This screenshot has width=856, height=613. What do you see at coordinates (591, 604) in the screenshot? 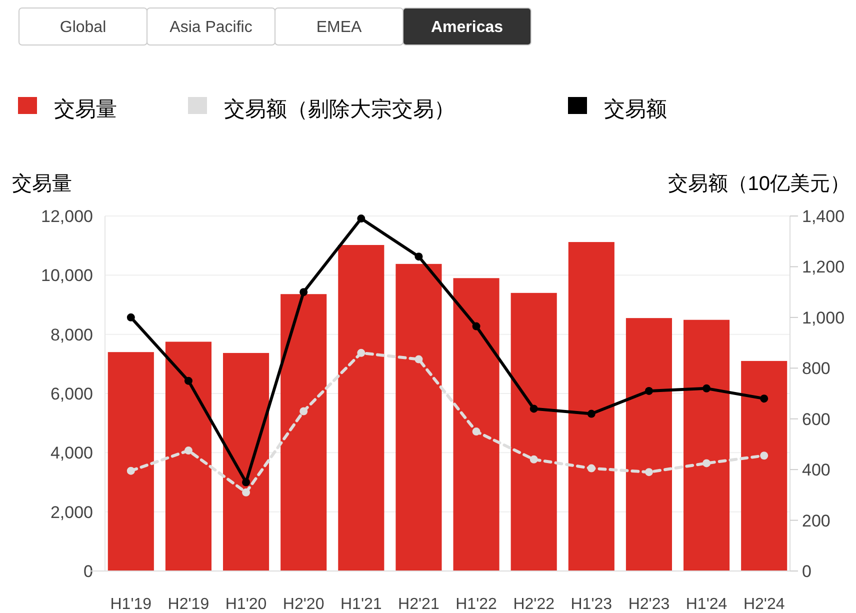
I see `x-tick-label: H1'23` at bounding box center [591, 604].